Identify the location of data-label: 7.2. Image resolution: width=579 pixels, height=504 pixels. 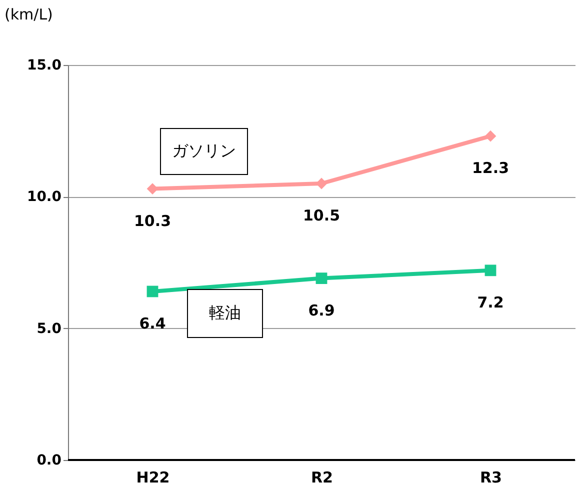
(490, 302).